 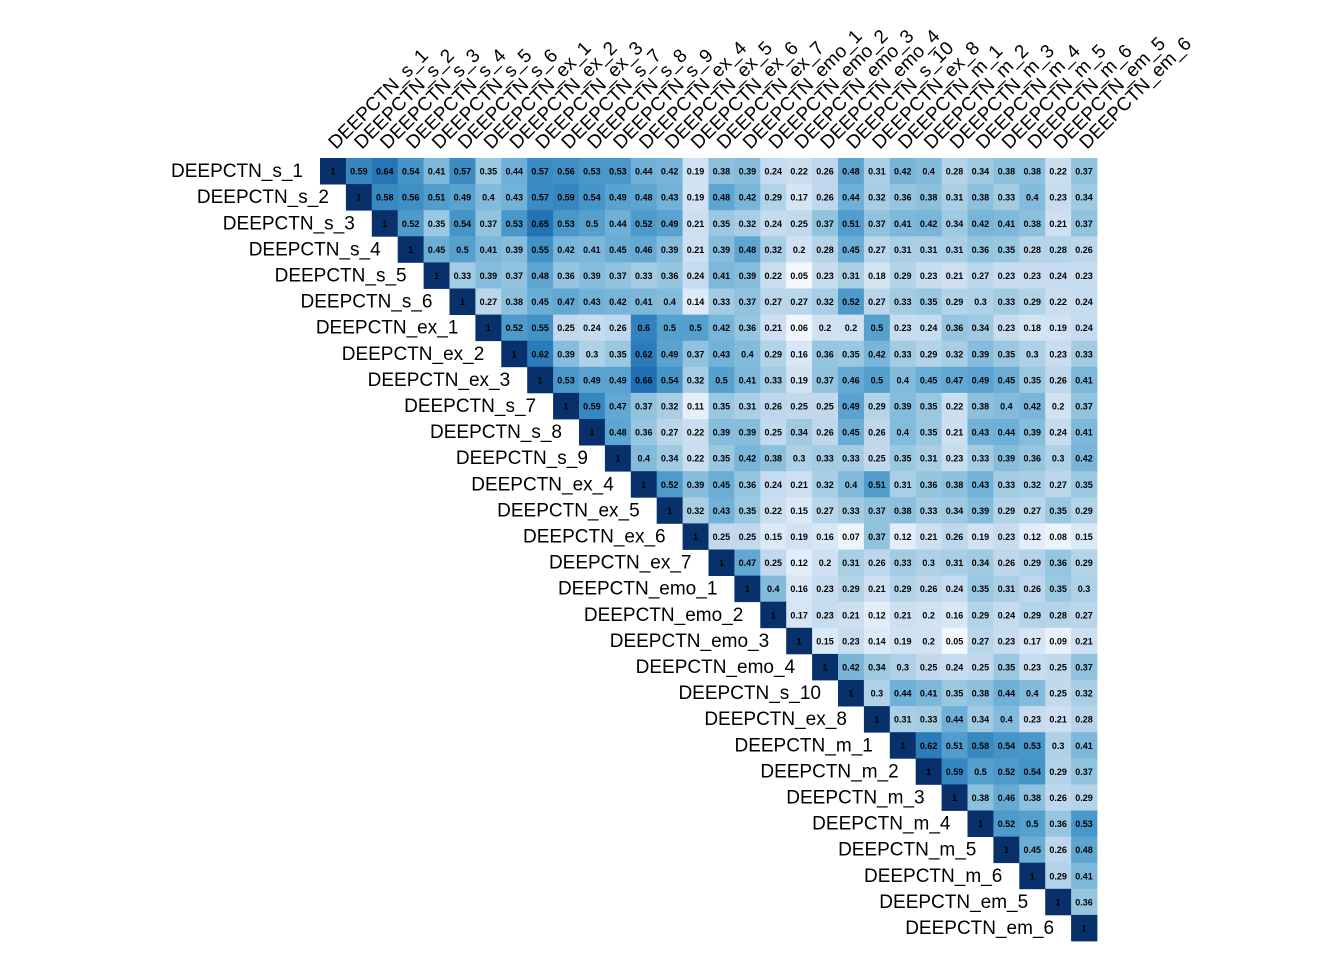 What do you see at coordinates (749, 693) in the screenshot?
I see `row-label: DEEPCTN_s_10` at bounding box center [749, 693].